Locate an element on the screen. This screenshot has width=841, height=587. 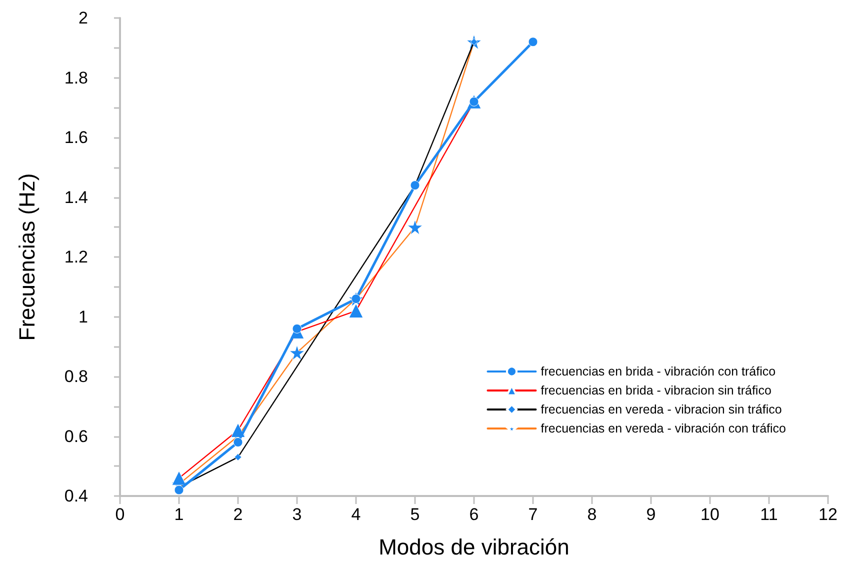
y-tick-label: 1 is located at coordinates (83, 316).